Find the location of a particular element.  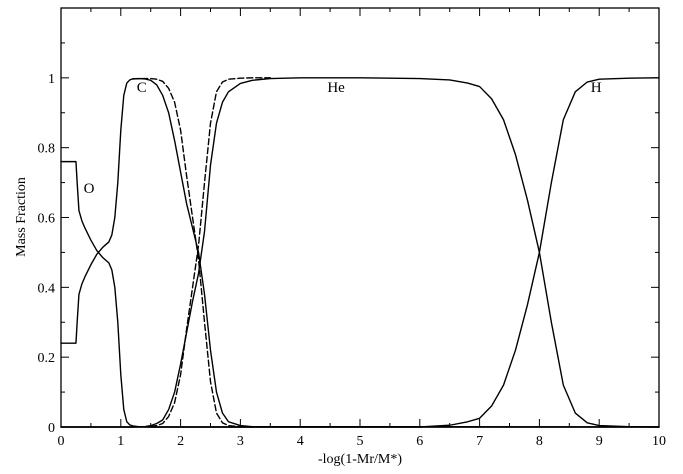

x-tick-label: 2 is located at coordinates (180, 441).